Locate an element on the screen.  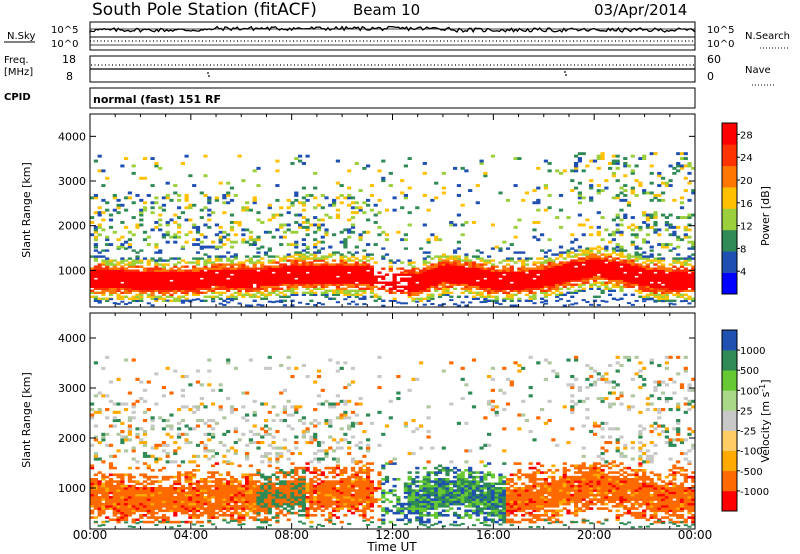
date-label: 03/Apr/2014 is located at coordinates (640, 10).